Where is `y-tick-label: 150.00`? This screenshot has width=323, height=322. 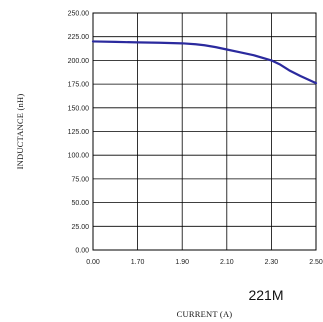 y-tick-label: 150.00 is located at coordinates (79, 108).